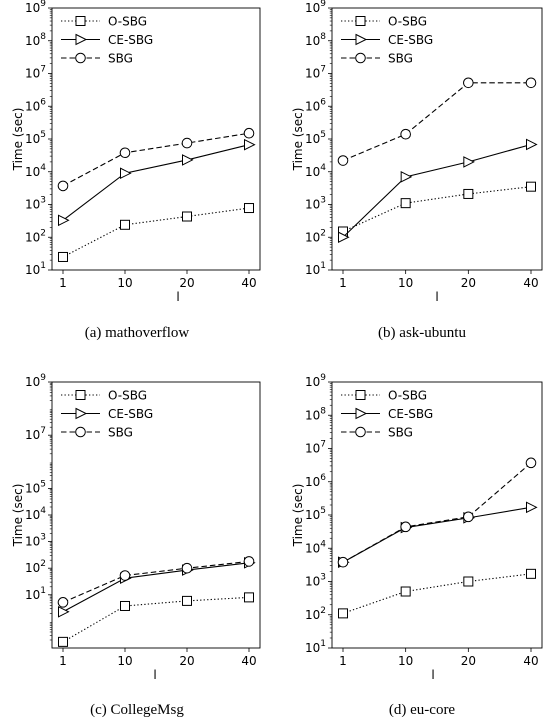 The height and width of the screenshot is (727, 546). I want to click on subfigure-caption: (b) ask-ubuntu, so click(422, 333).